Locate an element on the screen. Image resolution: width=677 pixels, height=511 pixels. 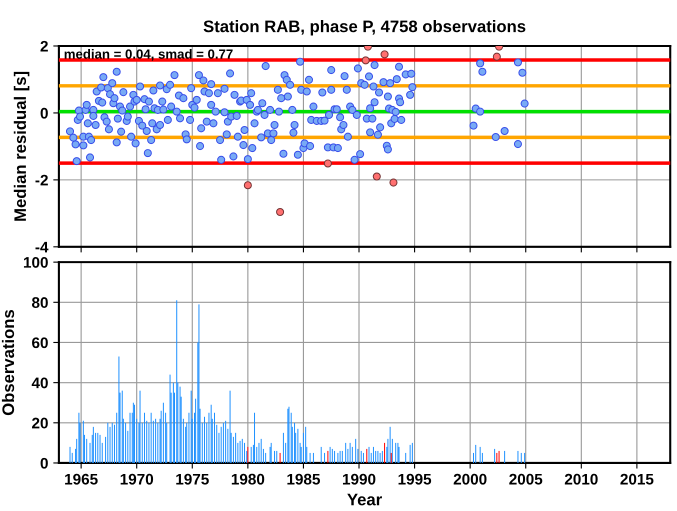
x-axis-title: Year is located at coordinates (364, 500).